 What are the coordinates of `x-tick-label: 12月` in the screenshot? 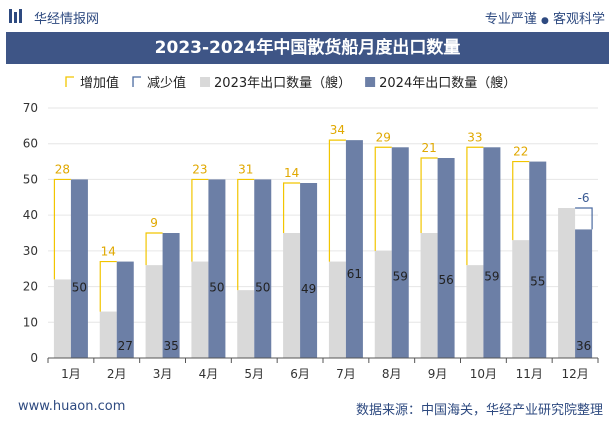 It's located at (574, 374).